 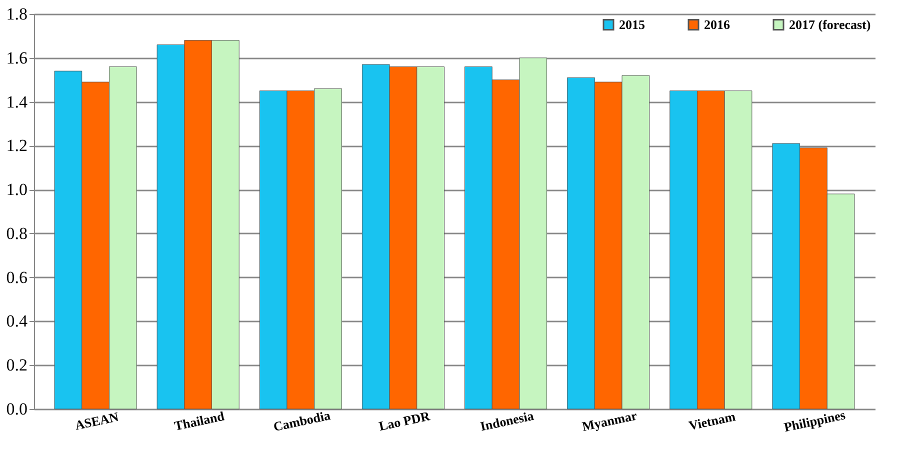 I want to click on x-tick-label: Myanmar, so click(x=609, y=421).